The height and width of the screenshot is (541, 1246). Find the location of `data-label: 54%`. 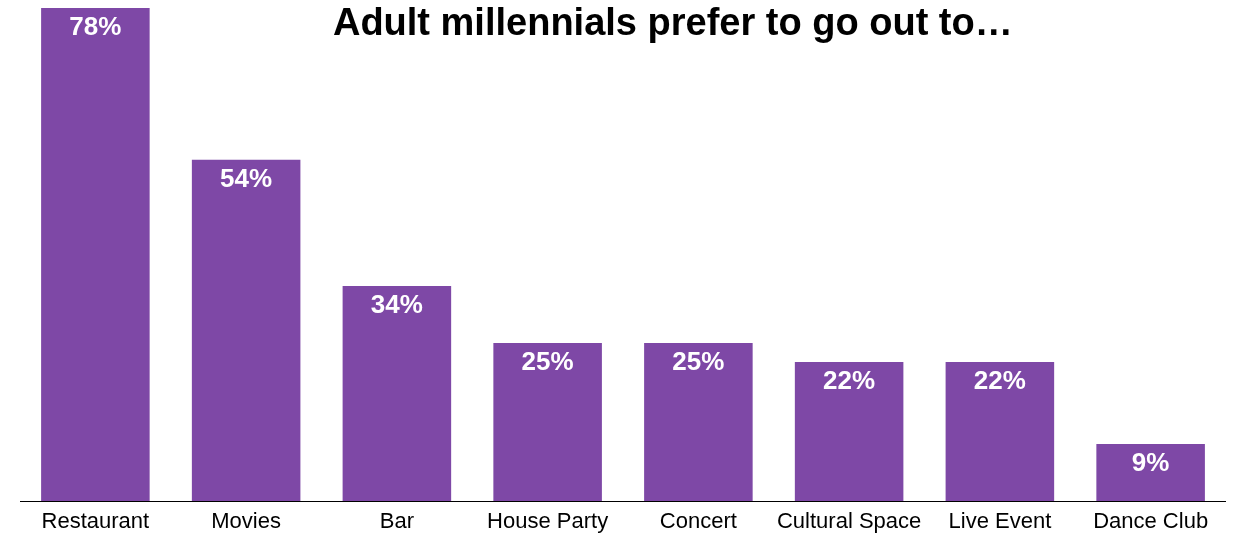

data-label: 54% is located at coordinates (246, 177).